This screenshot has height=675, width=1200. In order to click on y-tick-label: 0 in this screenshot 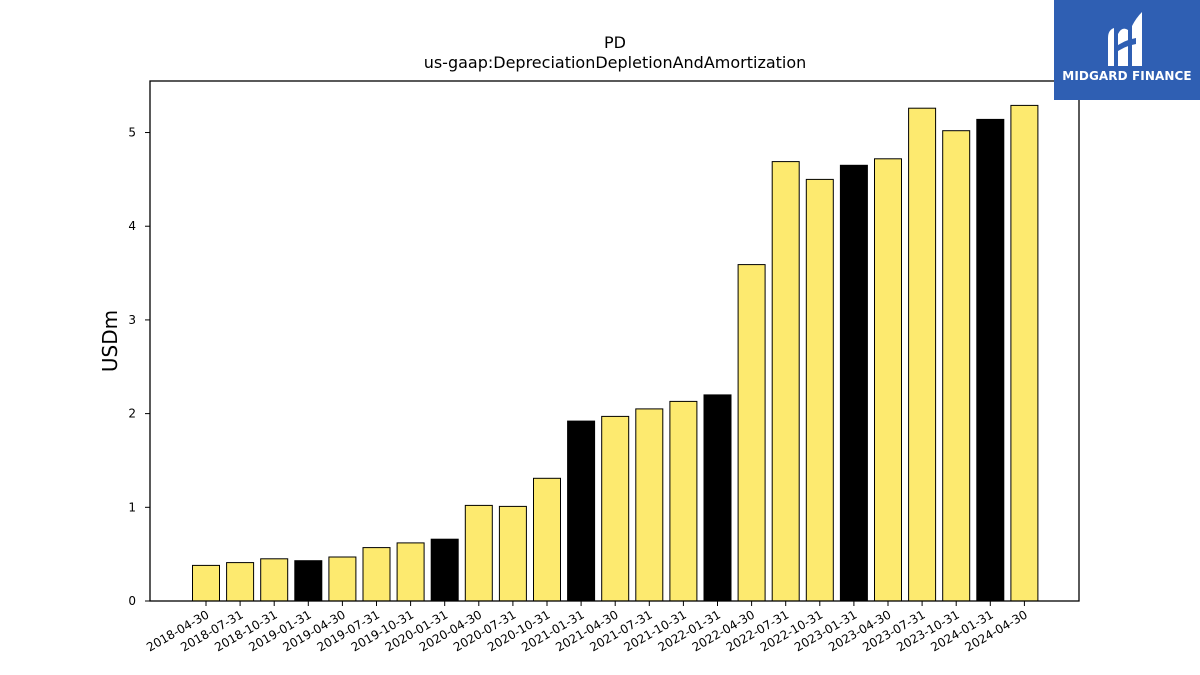, I will do `click(132, 601)`.